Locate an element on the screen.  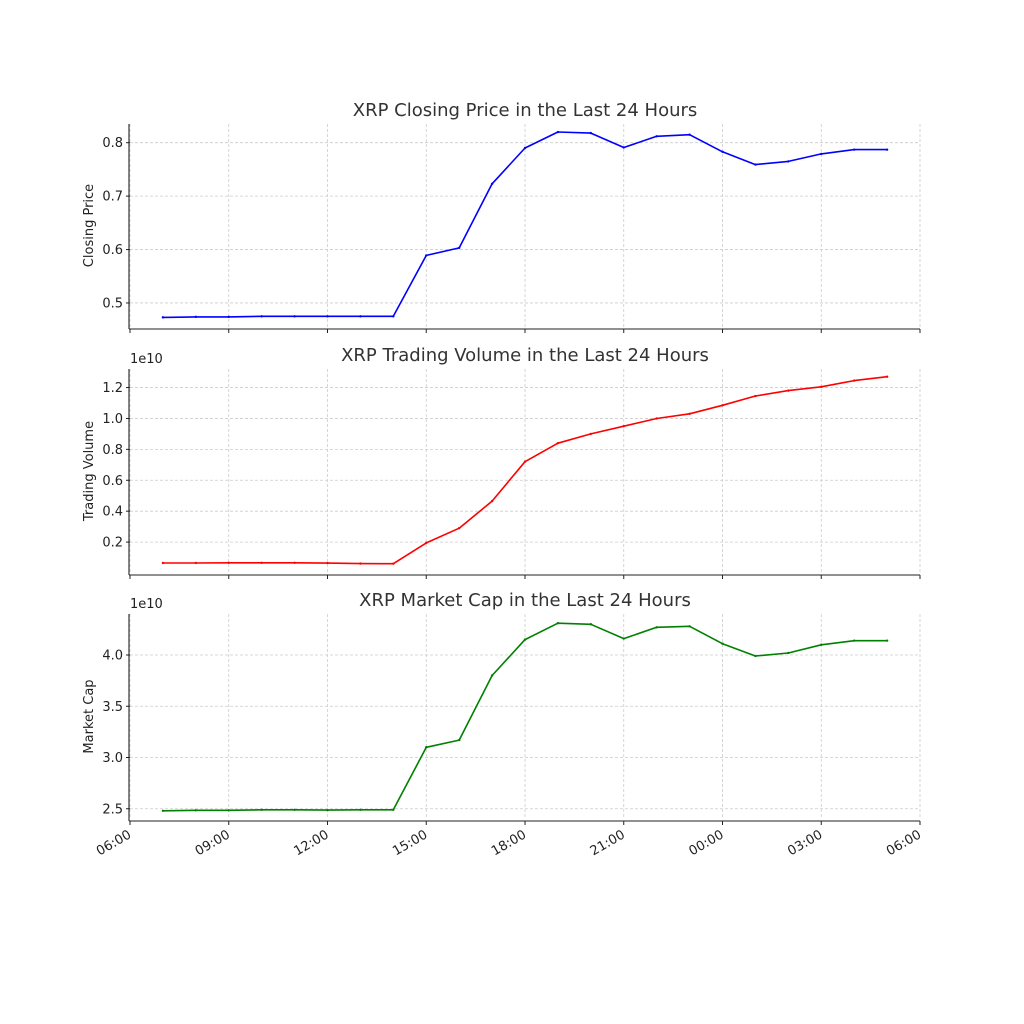
y-axis-label: Trading Volume is located at coordinates (89, 471).